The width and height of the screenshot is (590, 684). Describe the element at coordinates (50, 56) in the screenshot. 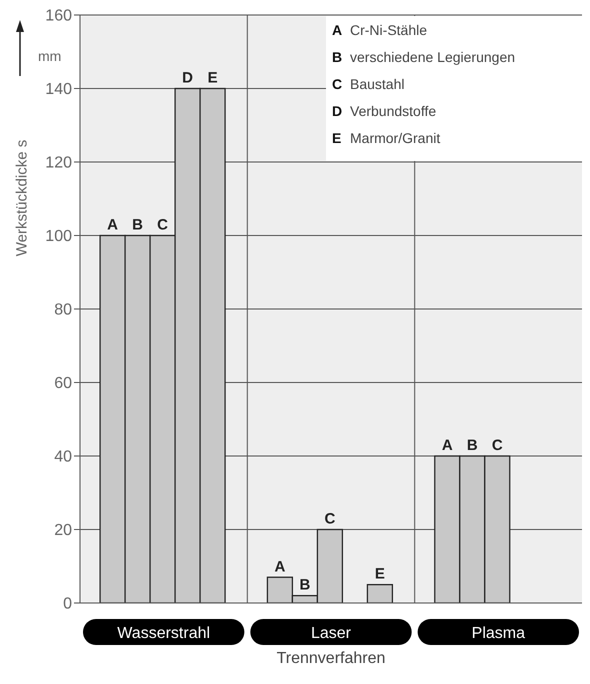

I see `text: mm` at that location.